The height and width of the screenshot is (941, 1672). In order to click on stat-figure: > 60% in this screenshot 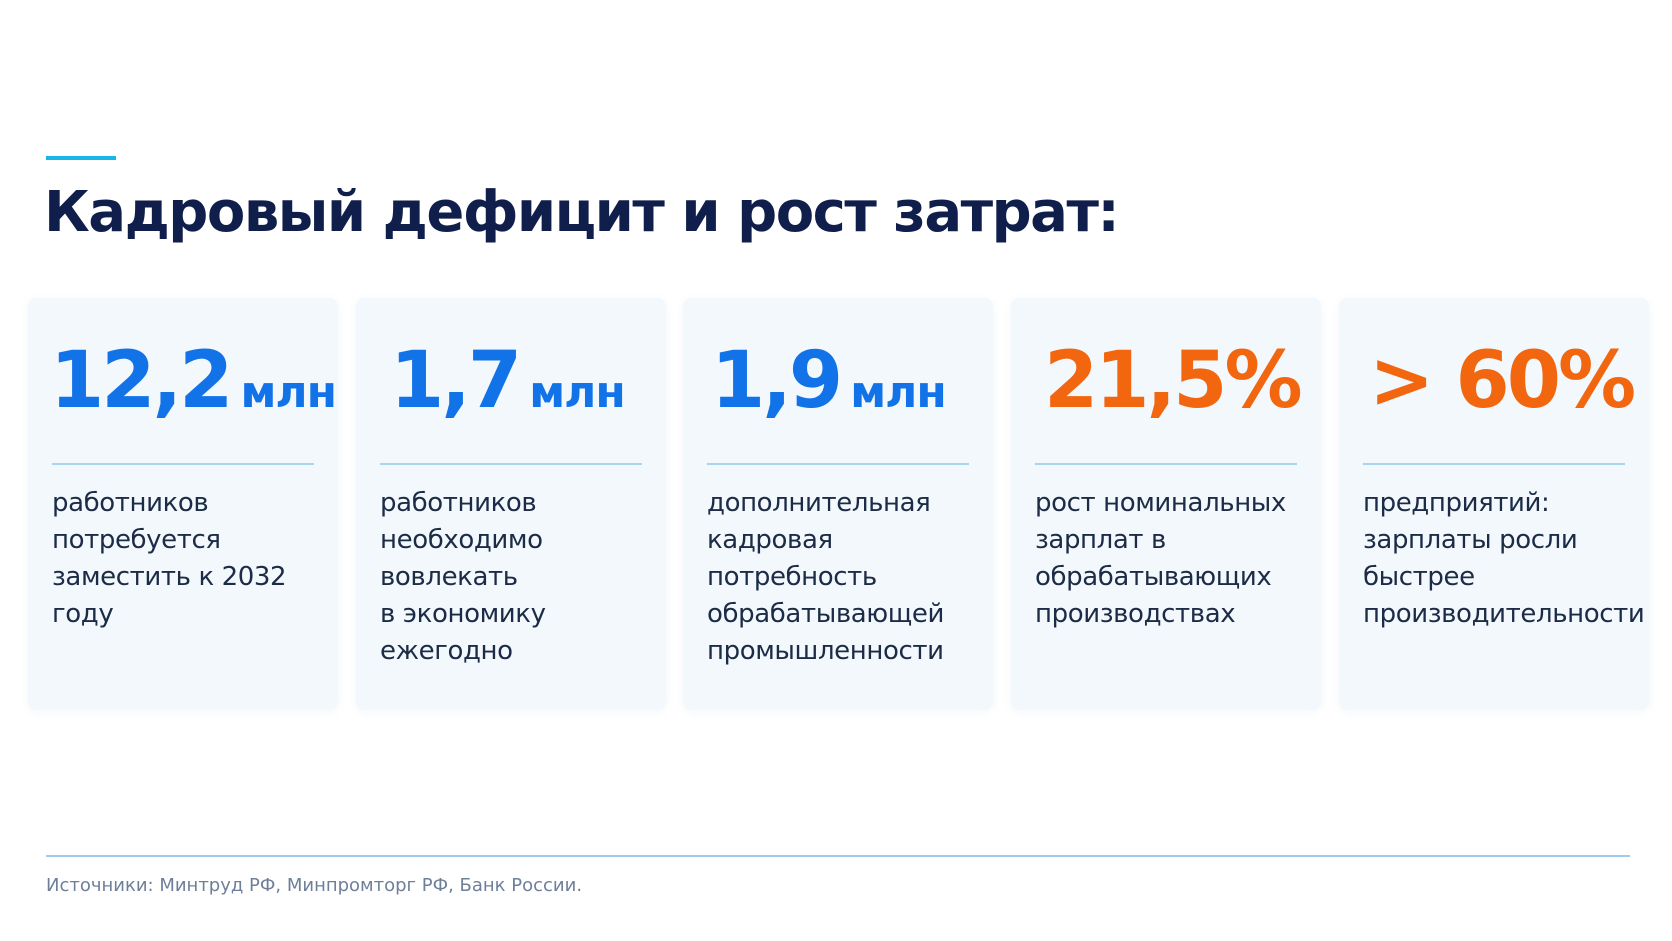, I will do `click(1509, 381)`.